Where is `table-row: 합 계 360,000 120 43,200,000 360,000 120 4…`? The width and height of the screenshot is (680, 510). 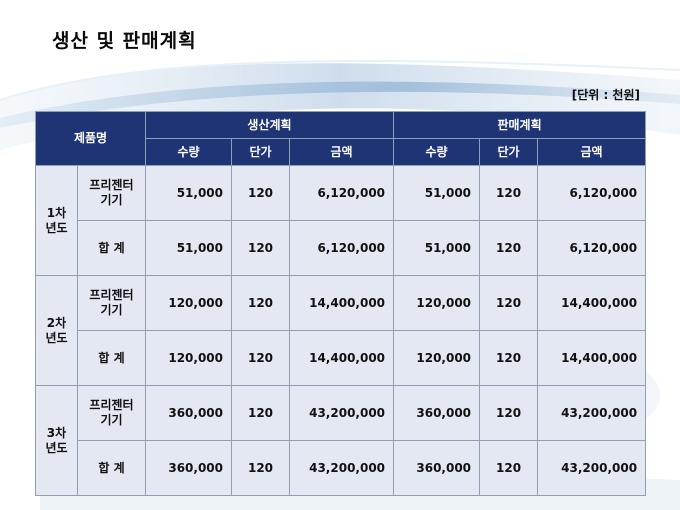 table-row: 합 계 360,000 120 43,200,000 360,000 120 4… is located at coordinates (341, 468).